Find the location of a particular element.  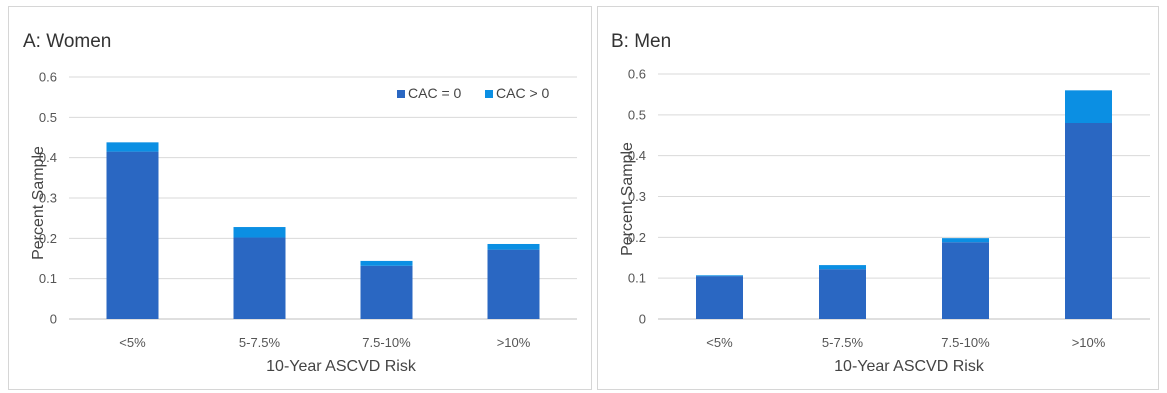

chart-title: B: Men is located at coordinates (641, 41).